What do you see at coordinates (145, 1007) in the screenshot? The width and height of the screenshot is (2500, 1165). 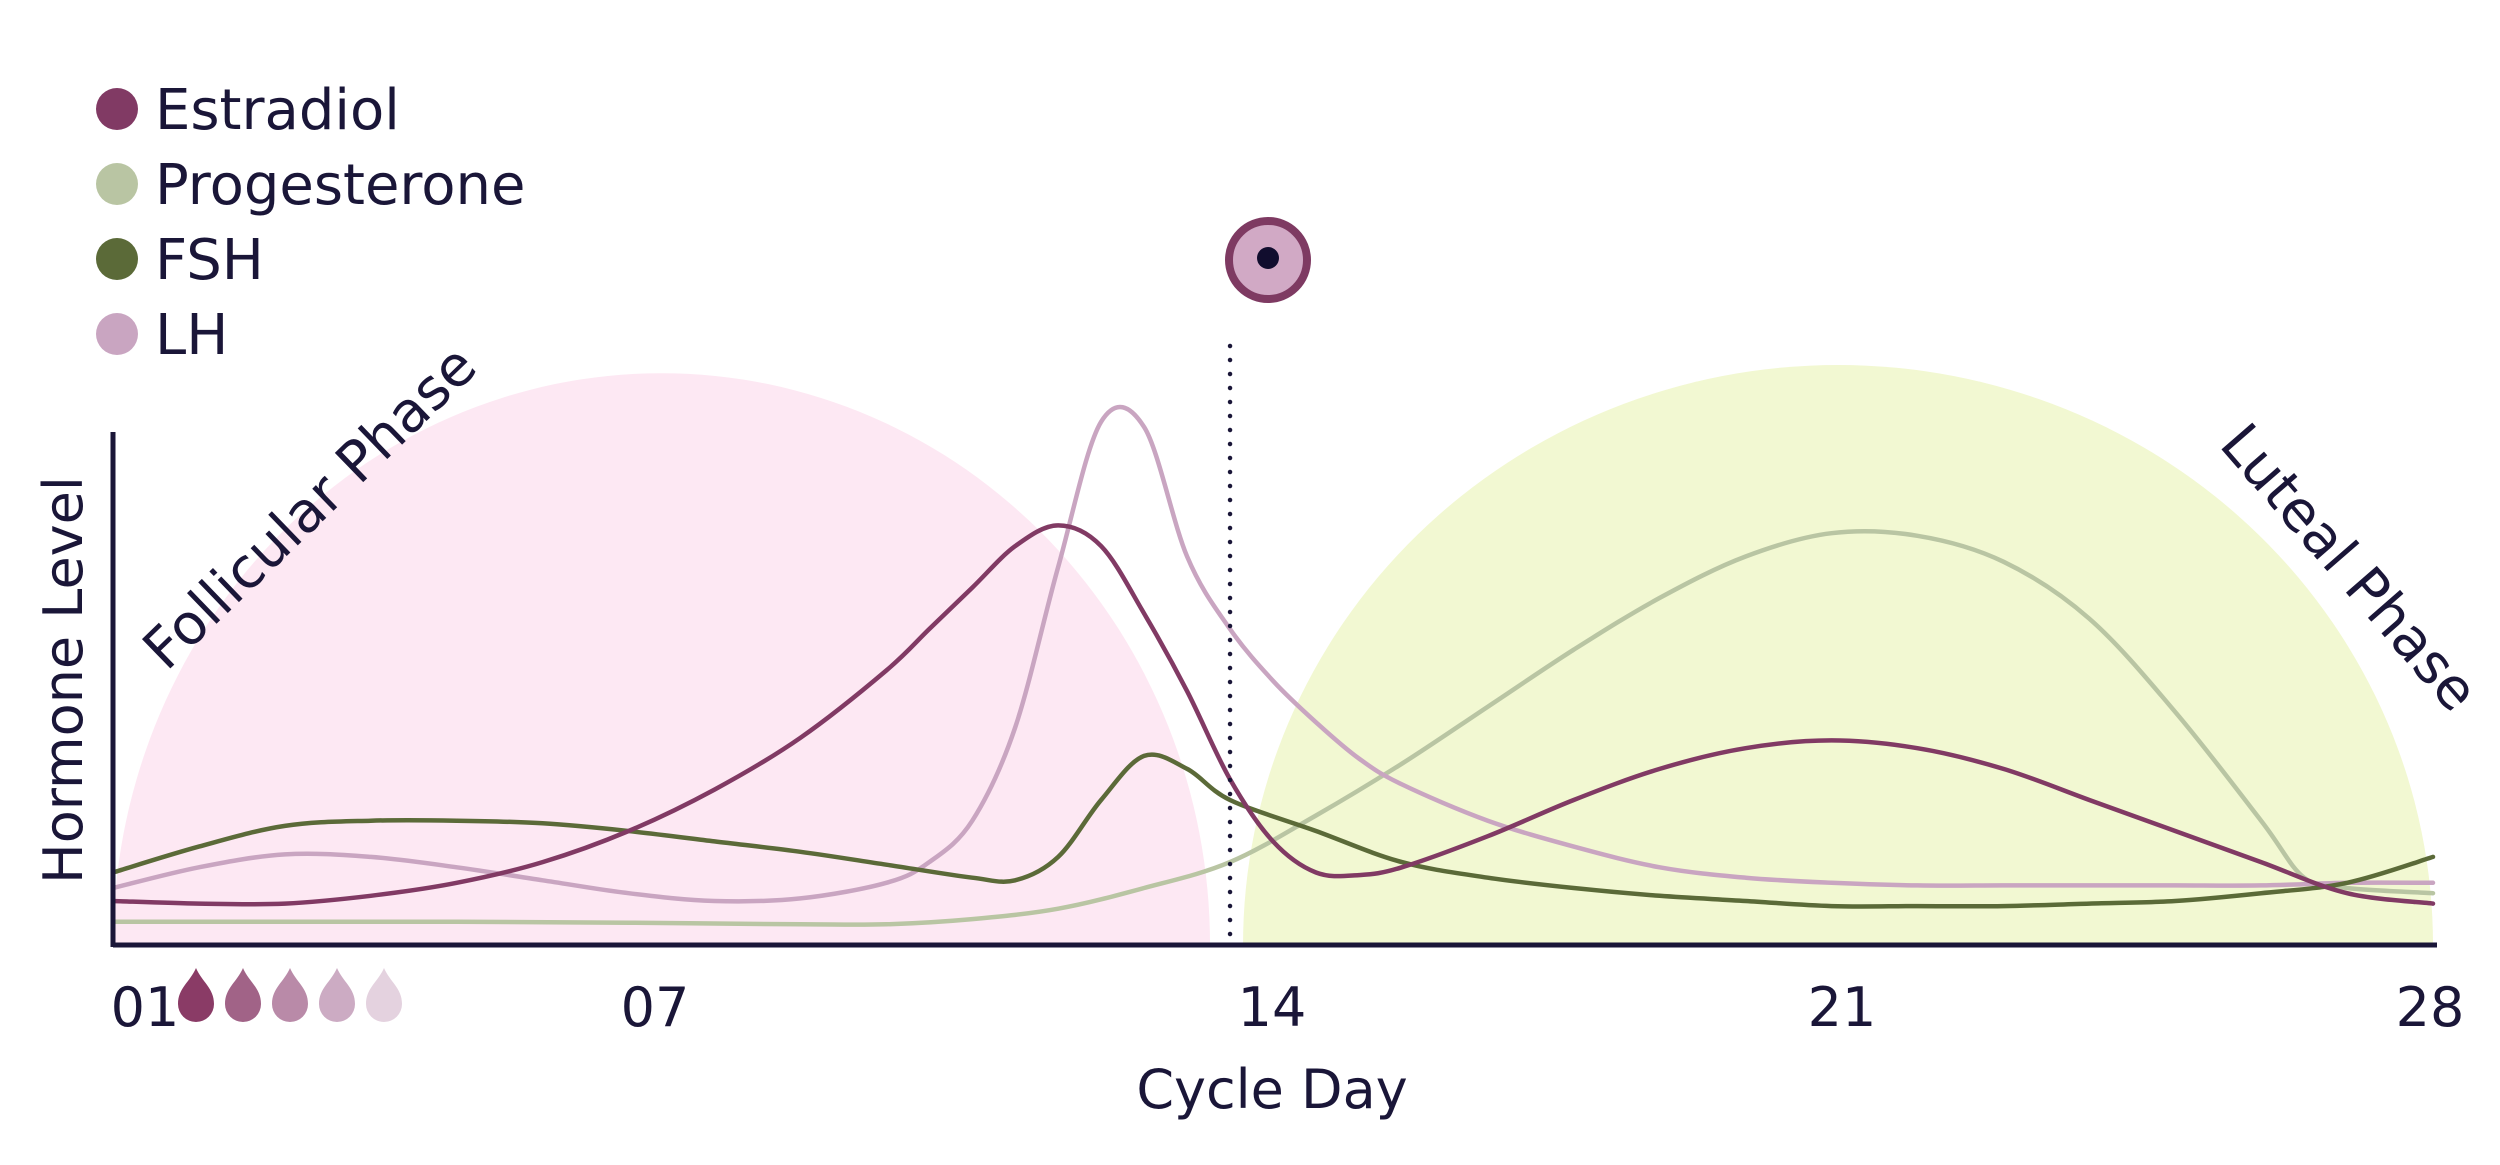 I see `x-tick-label-01: 01` at bounding box center [145, 1007].